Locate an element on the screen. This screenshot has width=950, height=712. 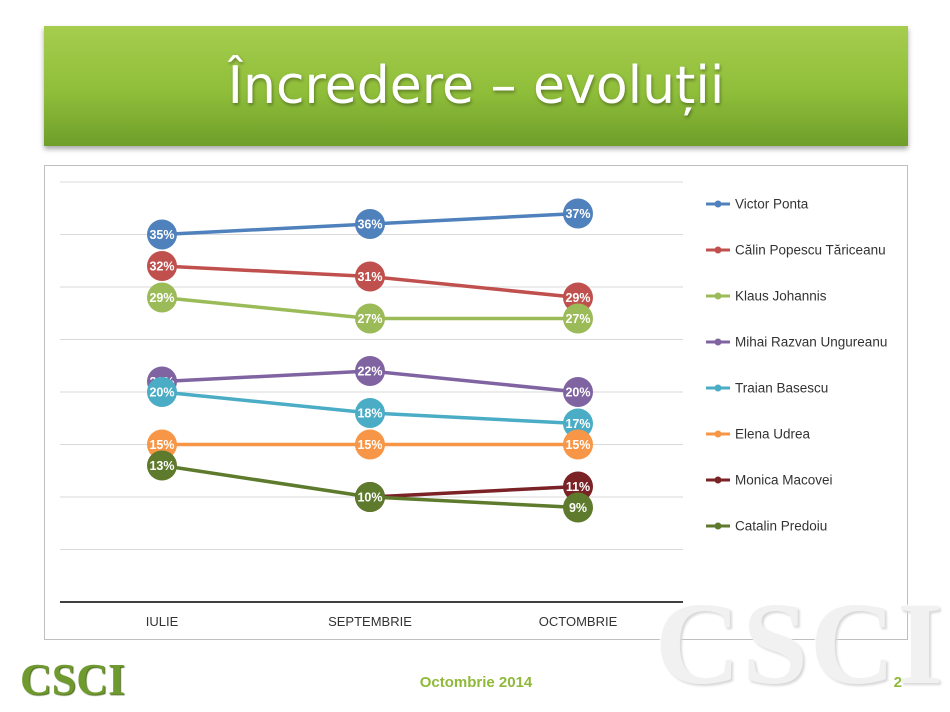
data-label: 36% is located at coordinates (369, 225).